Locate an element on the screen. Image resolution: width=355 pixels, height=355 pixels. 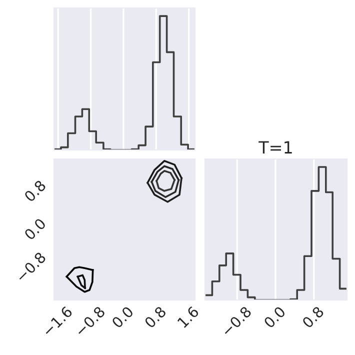
chart-title: T=1 is located at coordinates (275, 147).